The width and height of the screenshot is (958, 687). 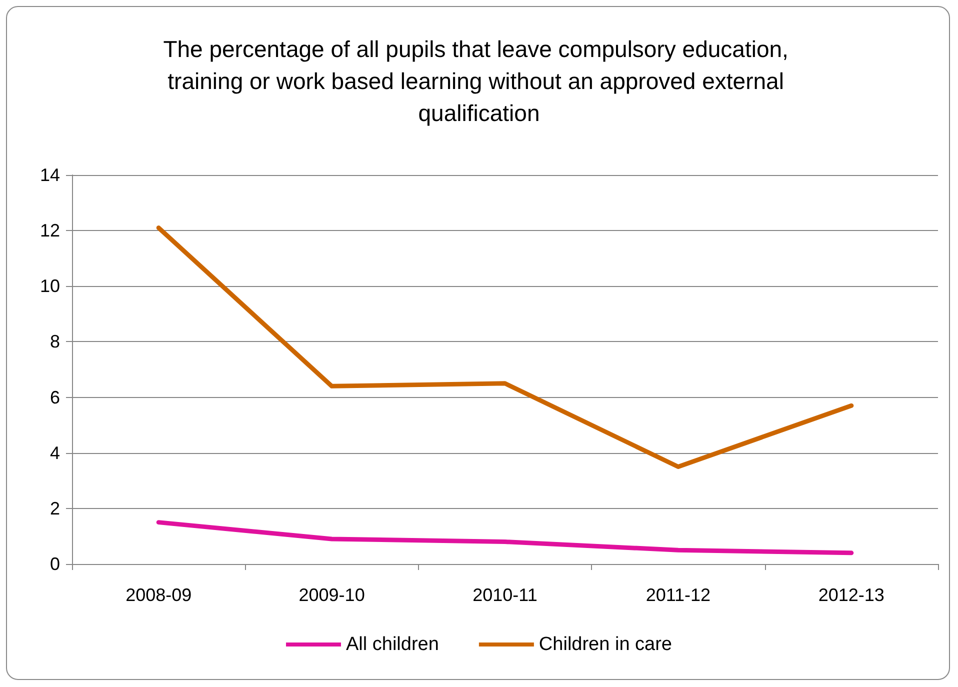 I want to click on y-tick-label: 8, so click(x=55, y=342).